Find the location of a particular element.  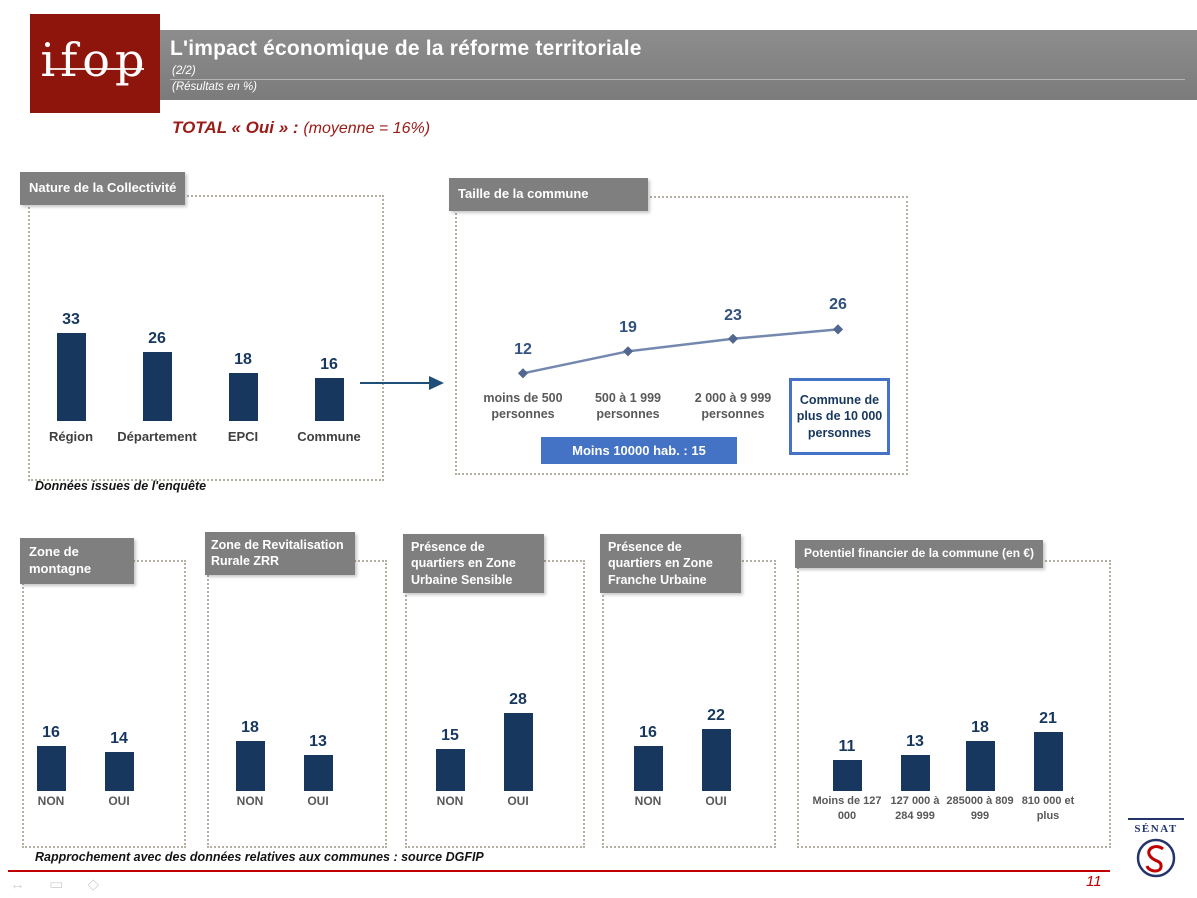

category-label-500-1999: 500 à 1 999 personnes is located at coordinates (628, 406).